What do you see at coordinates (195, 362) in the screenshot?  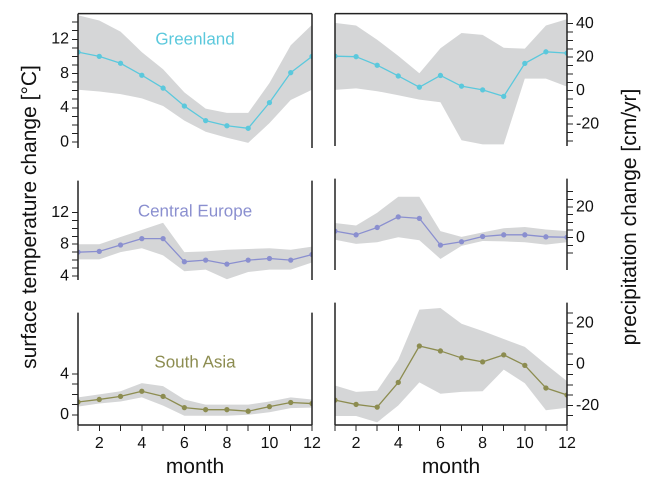 I see `text: South Asia` at bounding box center [195, 362].